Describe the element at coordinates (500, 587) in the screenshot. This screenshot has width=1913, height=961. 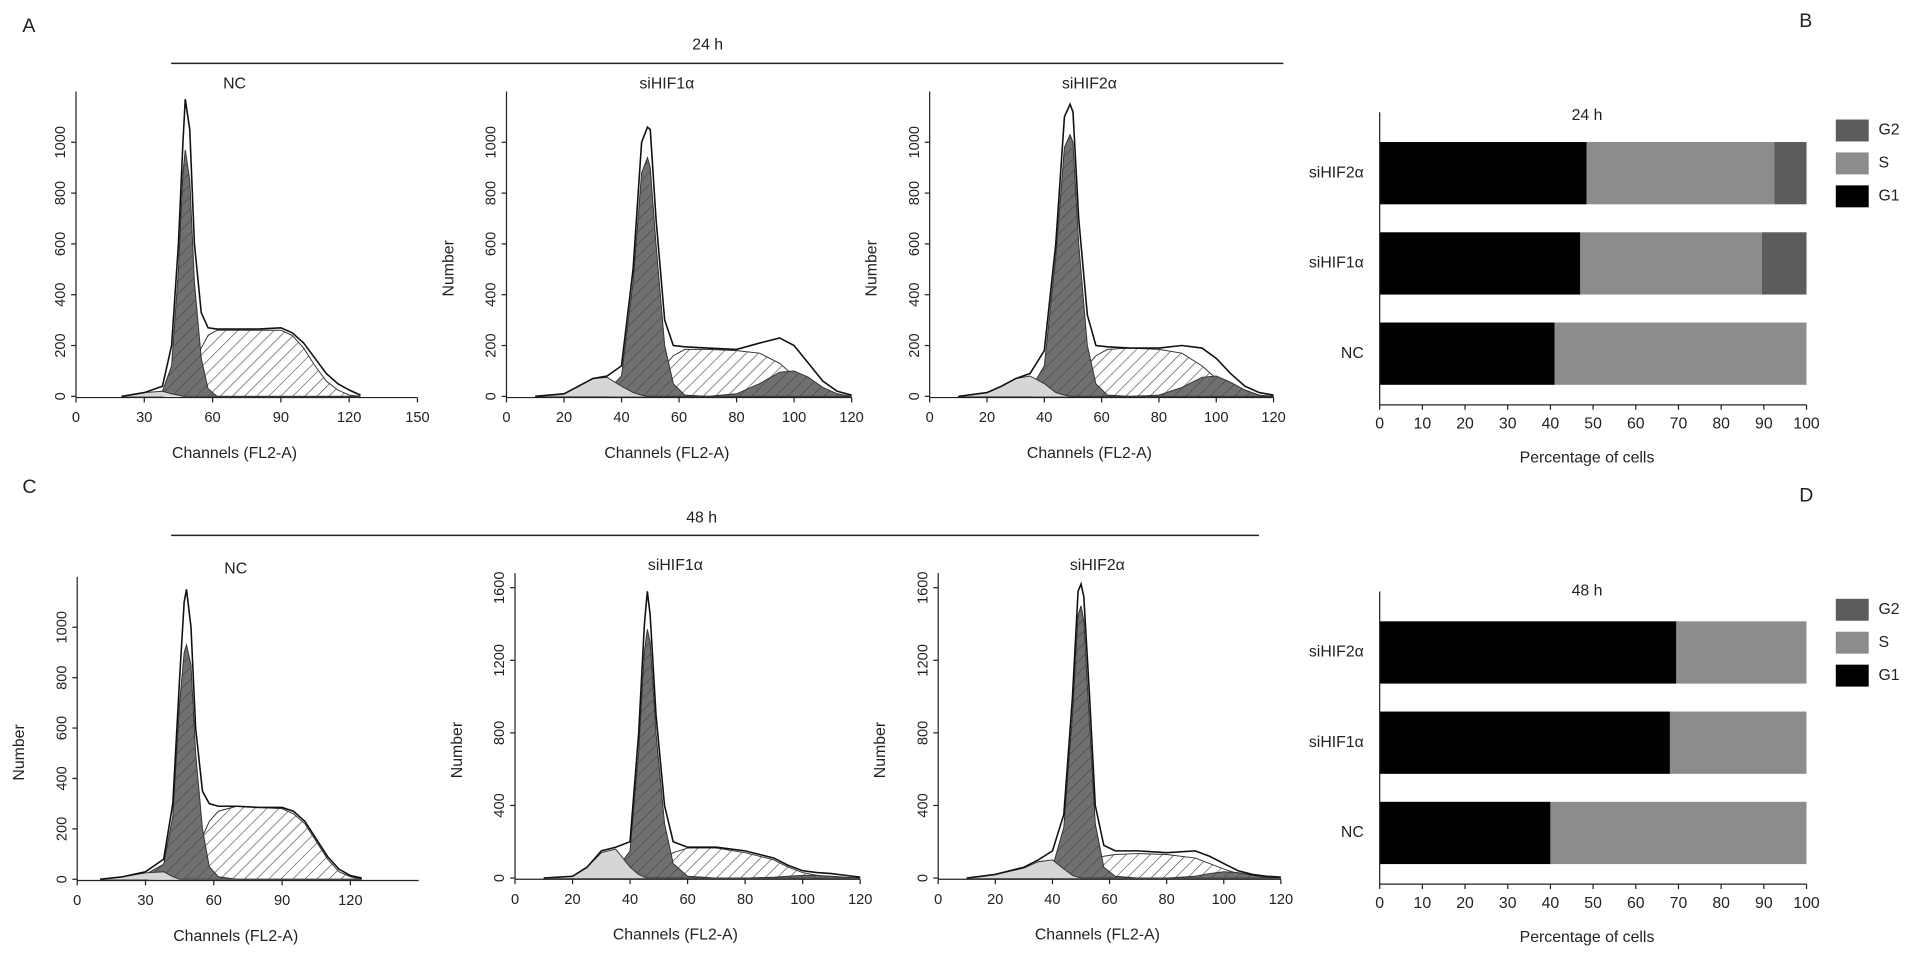
I see `y-tick-label: 1600` at that location.